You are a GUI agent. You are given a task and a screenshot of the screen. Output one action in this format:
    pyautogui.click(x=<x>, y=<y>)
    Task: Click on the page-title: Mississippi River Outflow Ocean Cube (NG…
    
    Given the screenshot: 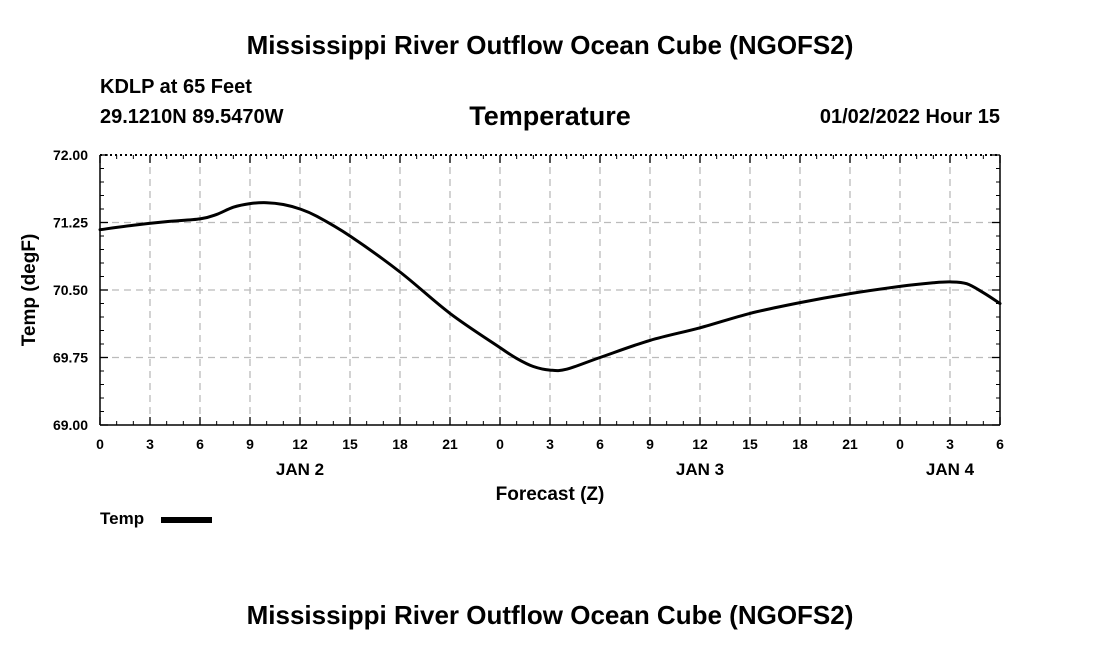 What is the action you would take?
    pyautogui.click(x=550, y=45)
    